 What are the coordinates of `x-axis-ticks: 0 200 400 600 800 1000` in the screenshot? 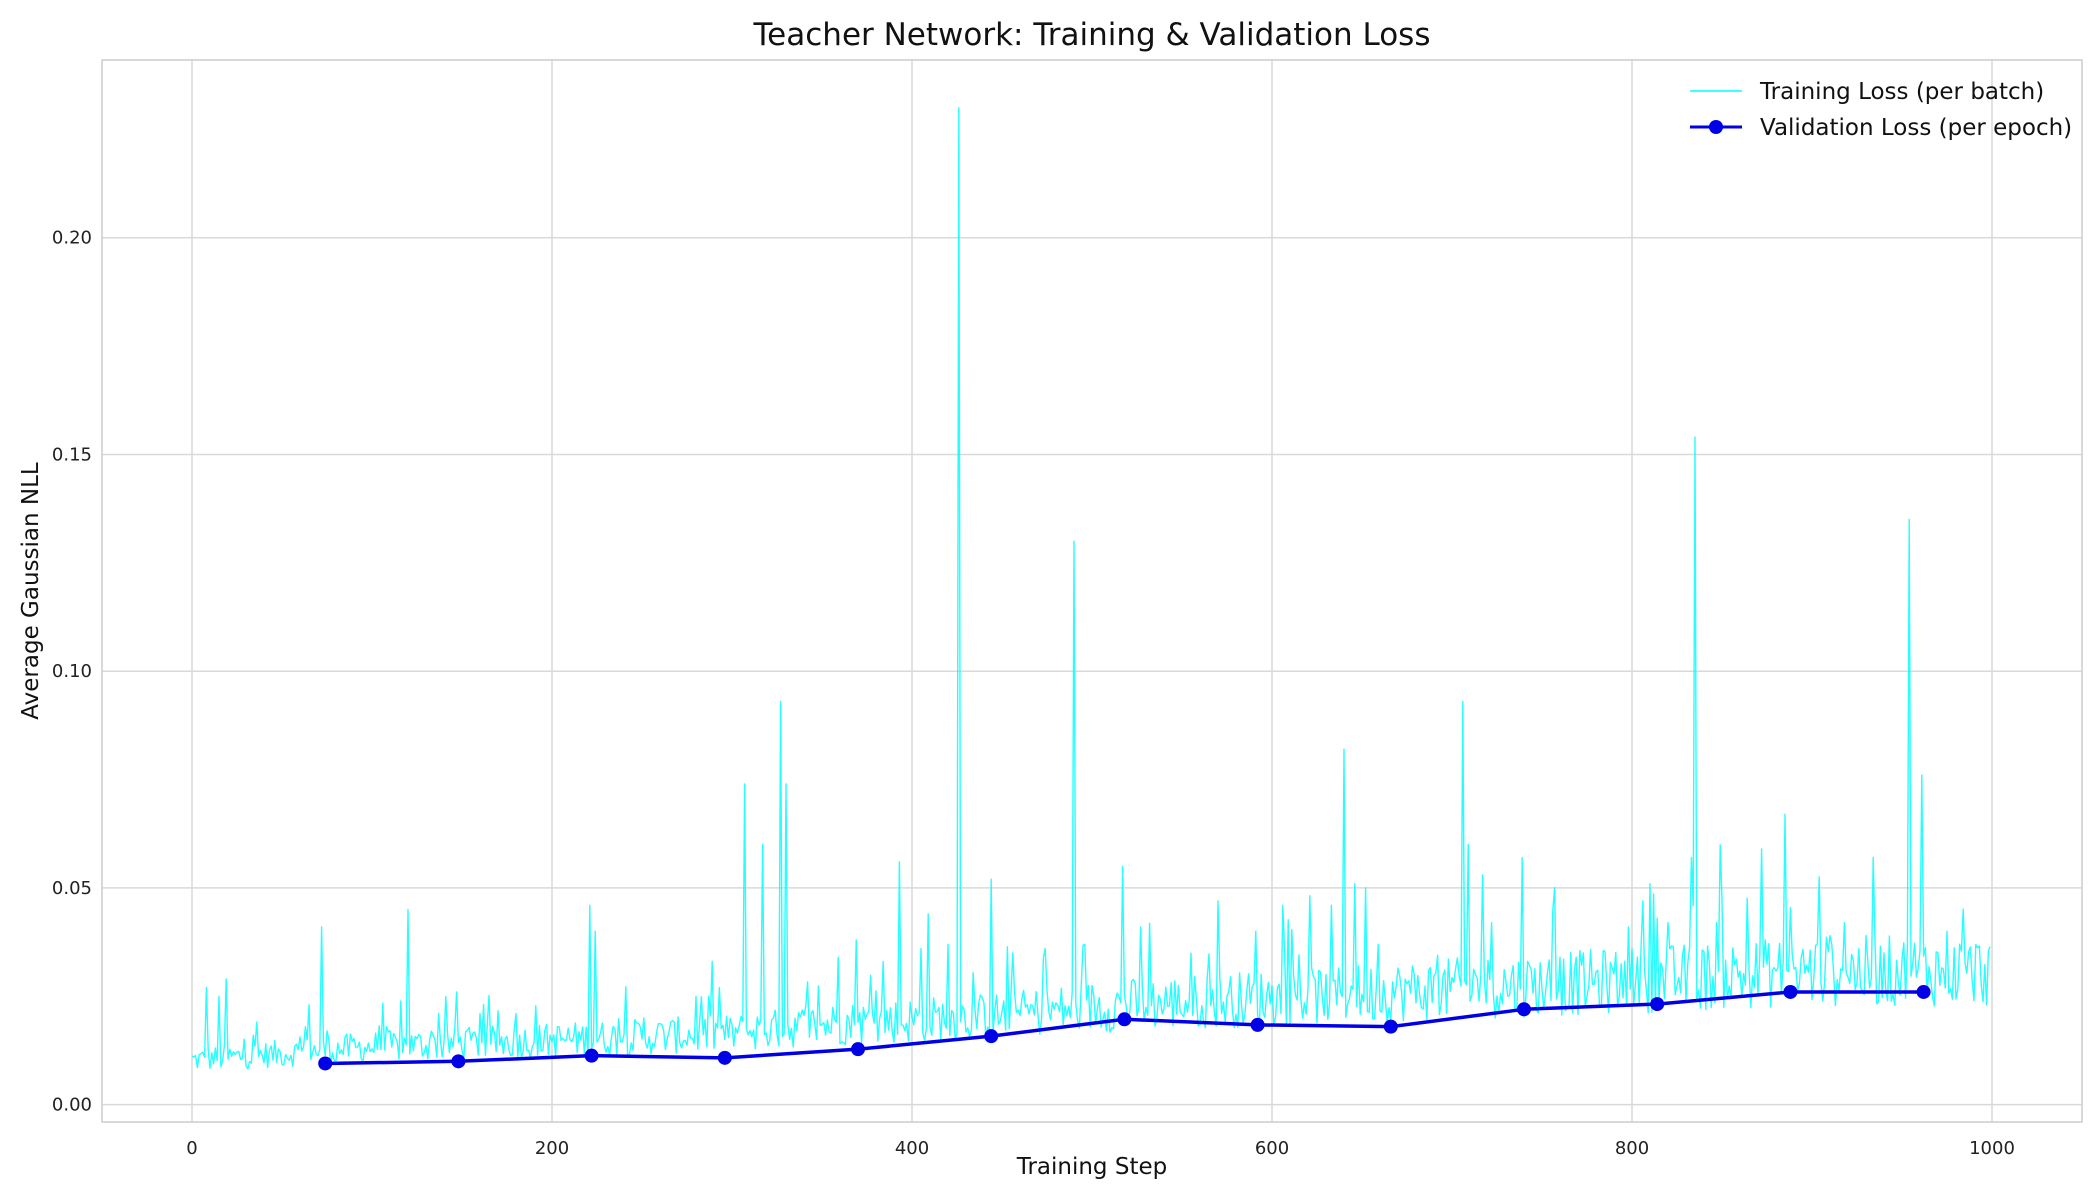 It's located at (1100, 1148).